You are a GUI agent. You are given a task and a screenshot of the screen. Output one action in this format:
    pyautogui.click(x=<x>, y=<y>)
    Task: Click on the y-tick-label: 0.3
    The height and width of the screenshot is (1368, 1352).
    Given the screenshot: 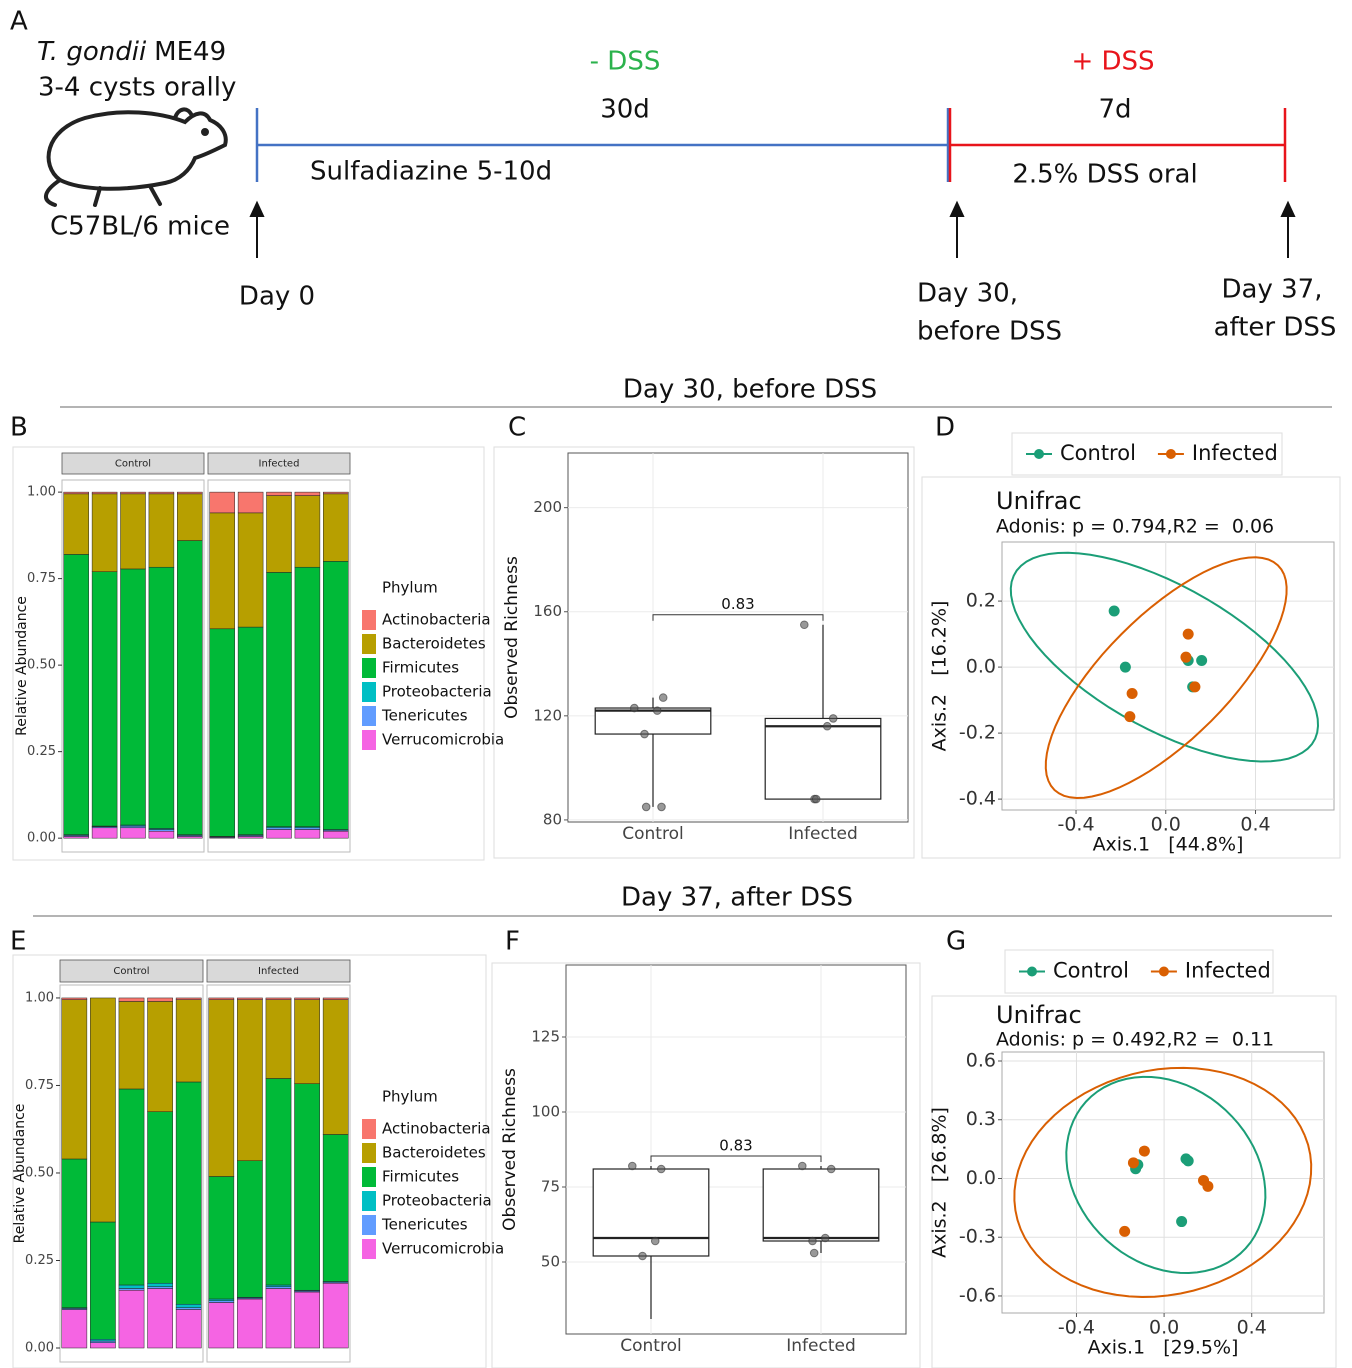 What is the action you would take?
    pyautogui.click(x=981, y=1119)
    